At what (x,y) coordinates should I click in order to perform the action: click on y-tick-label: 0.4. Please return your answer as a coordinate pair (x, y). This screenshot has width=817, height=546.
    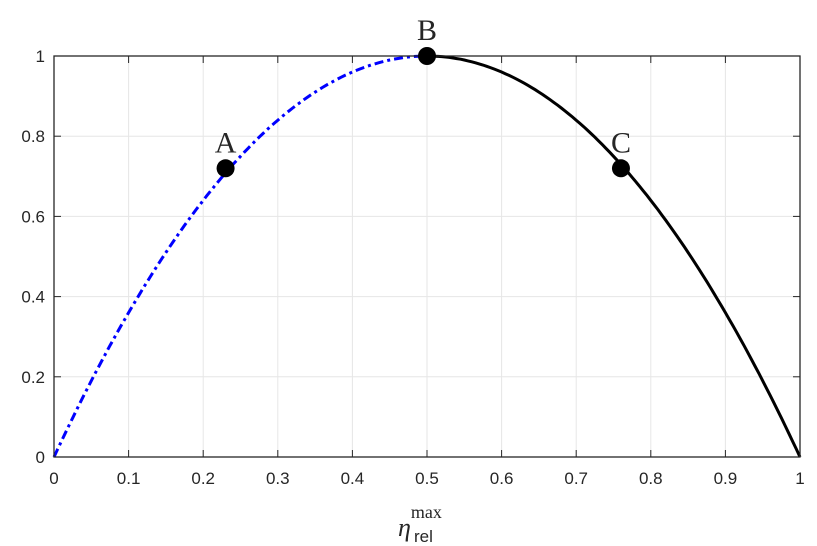
    Looking at the image, I should click on (33, 297).